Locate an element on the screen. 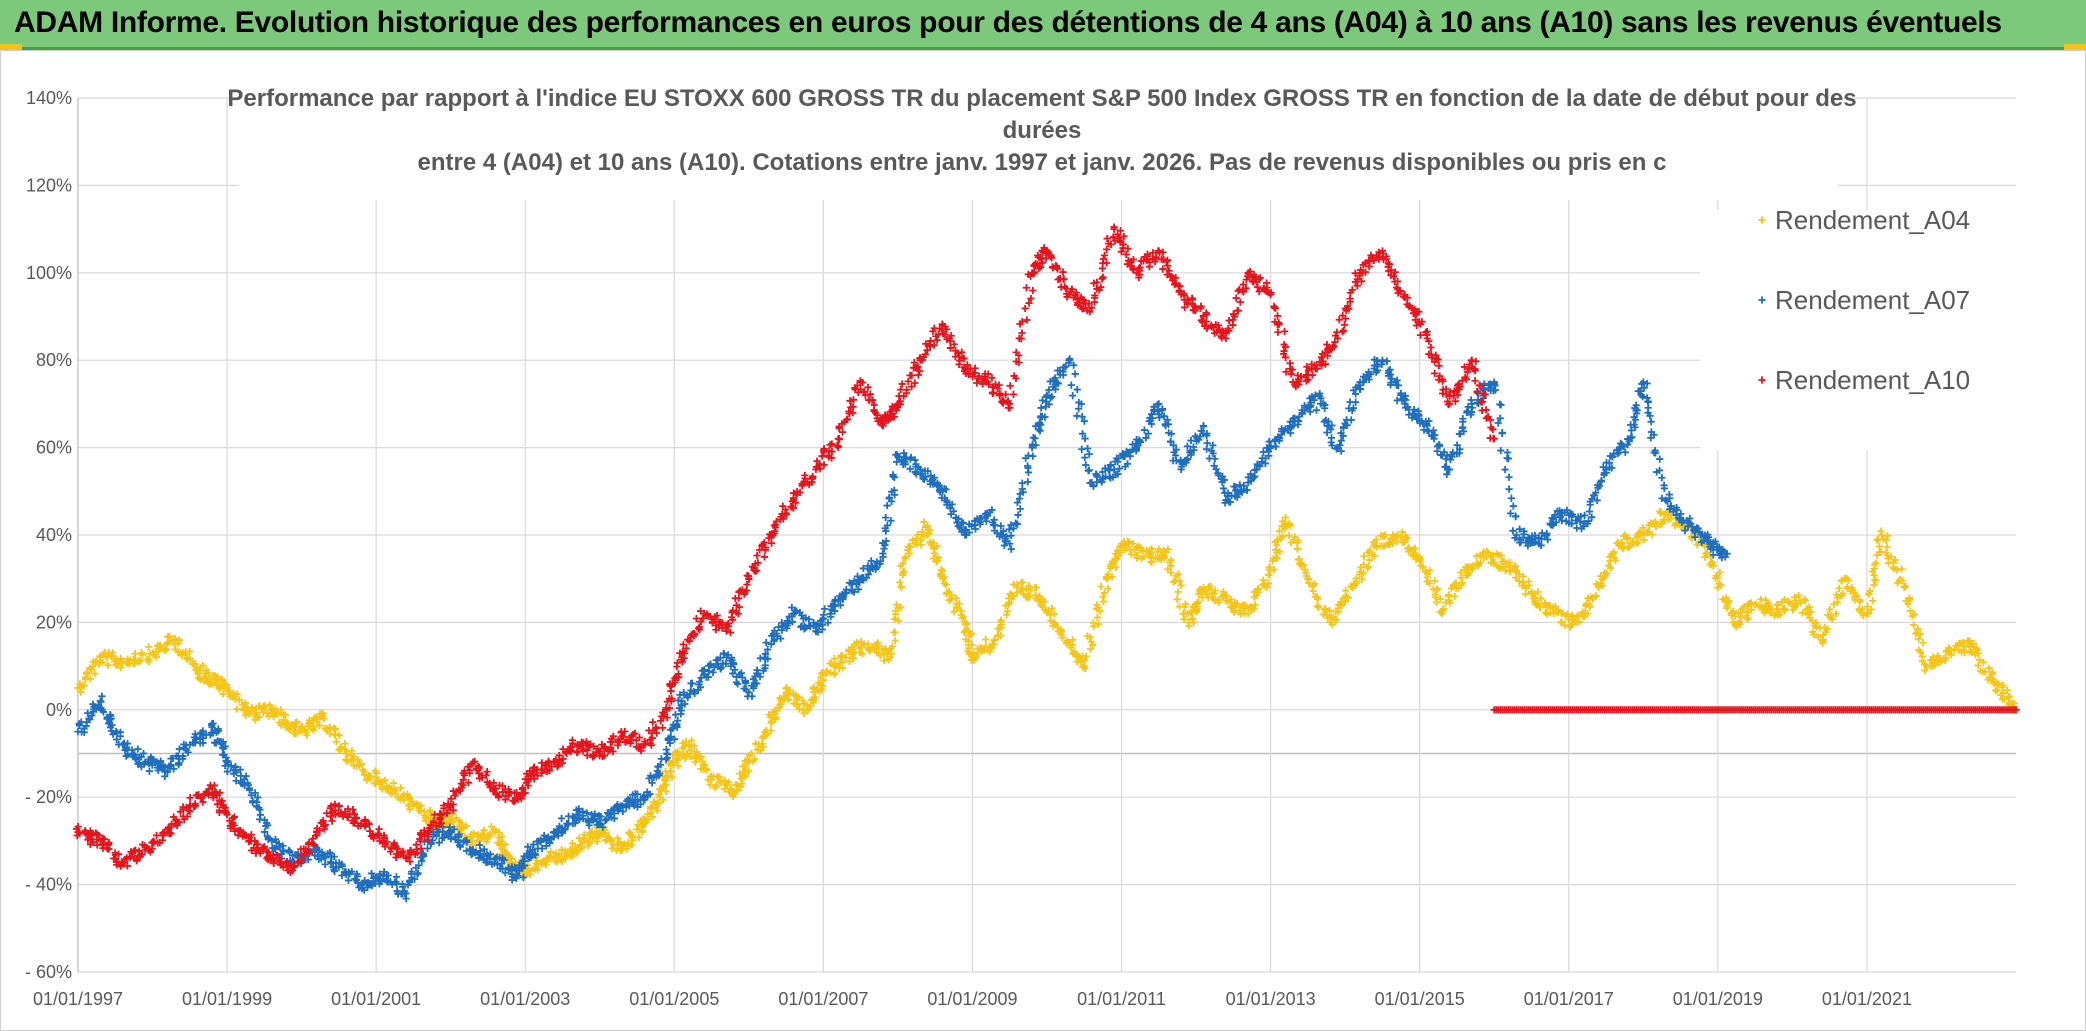  banner-accent-left is located at coordinates (11, 47).